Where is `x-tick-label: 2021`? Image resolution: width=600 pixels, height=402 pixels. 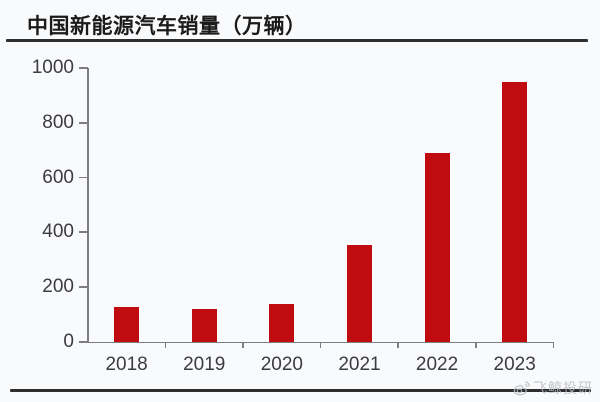 x-tick-label: 2021 is located at coordinates (359, 364).